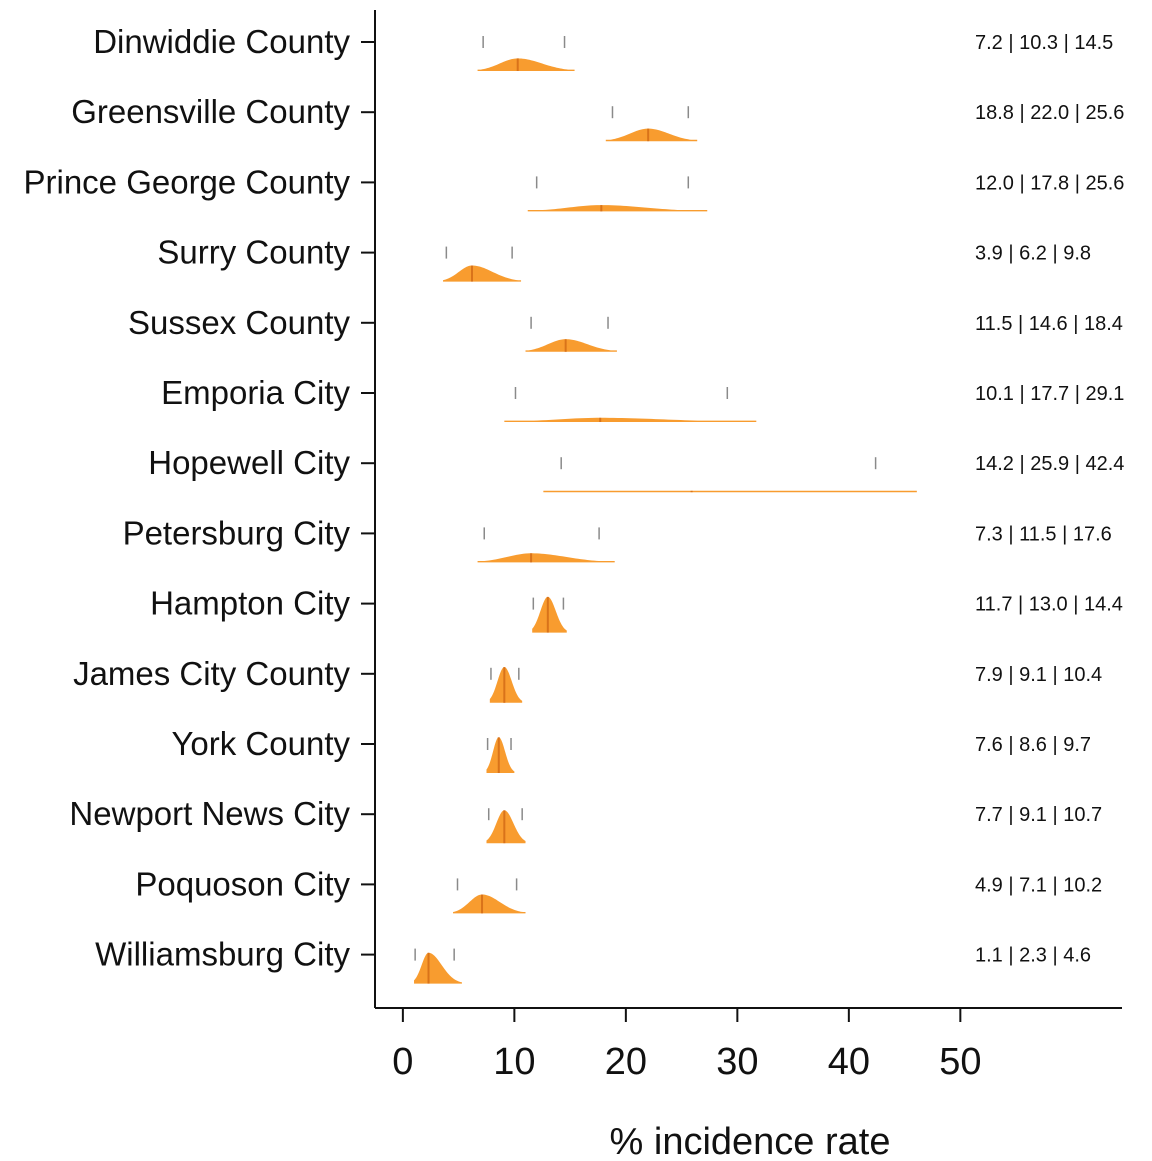 The height and width of the screenshot is (1161, 1152). I want to click on category-label: Poquoson City, so click(242, 883).